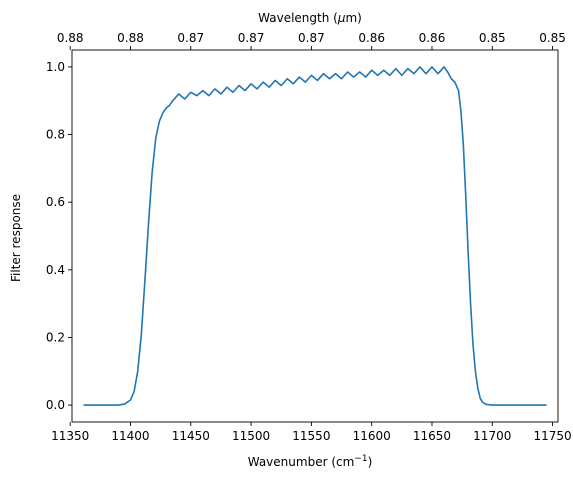 Image resolution: width=573 pixels, height=480 pixels. I want to click on y-tick-label: 0.0, so click(55, 405).